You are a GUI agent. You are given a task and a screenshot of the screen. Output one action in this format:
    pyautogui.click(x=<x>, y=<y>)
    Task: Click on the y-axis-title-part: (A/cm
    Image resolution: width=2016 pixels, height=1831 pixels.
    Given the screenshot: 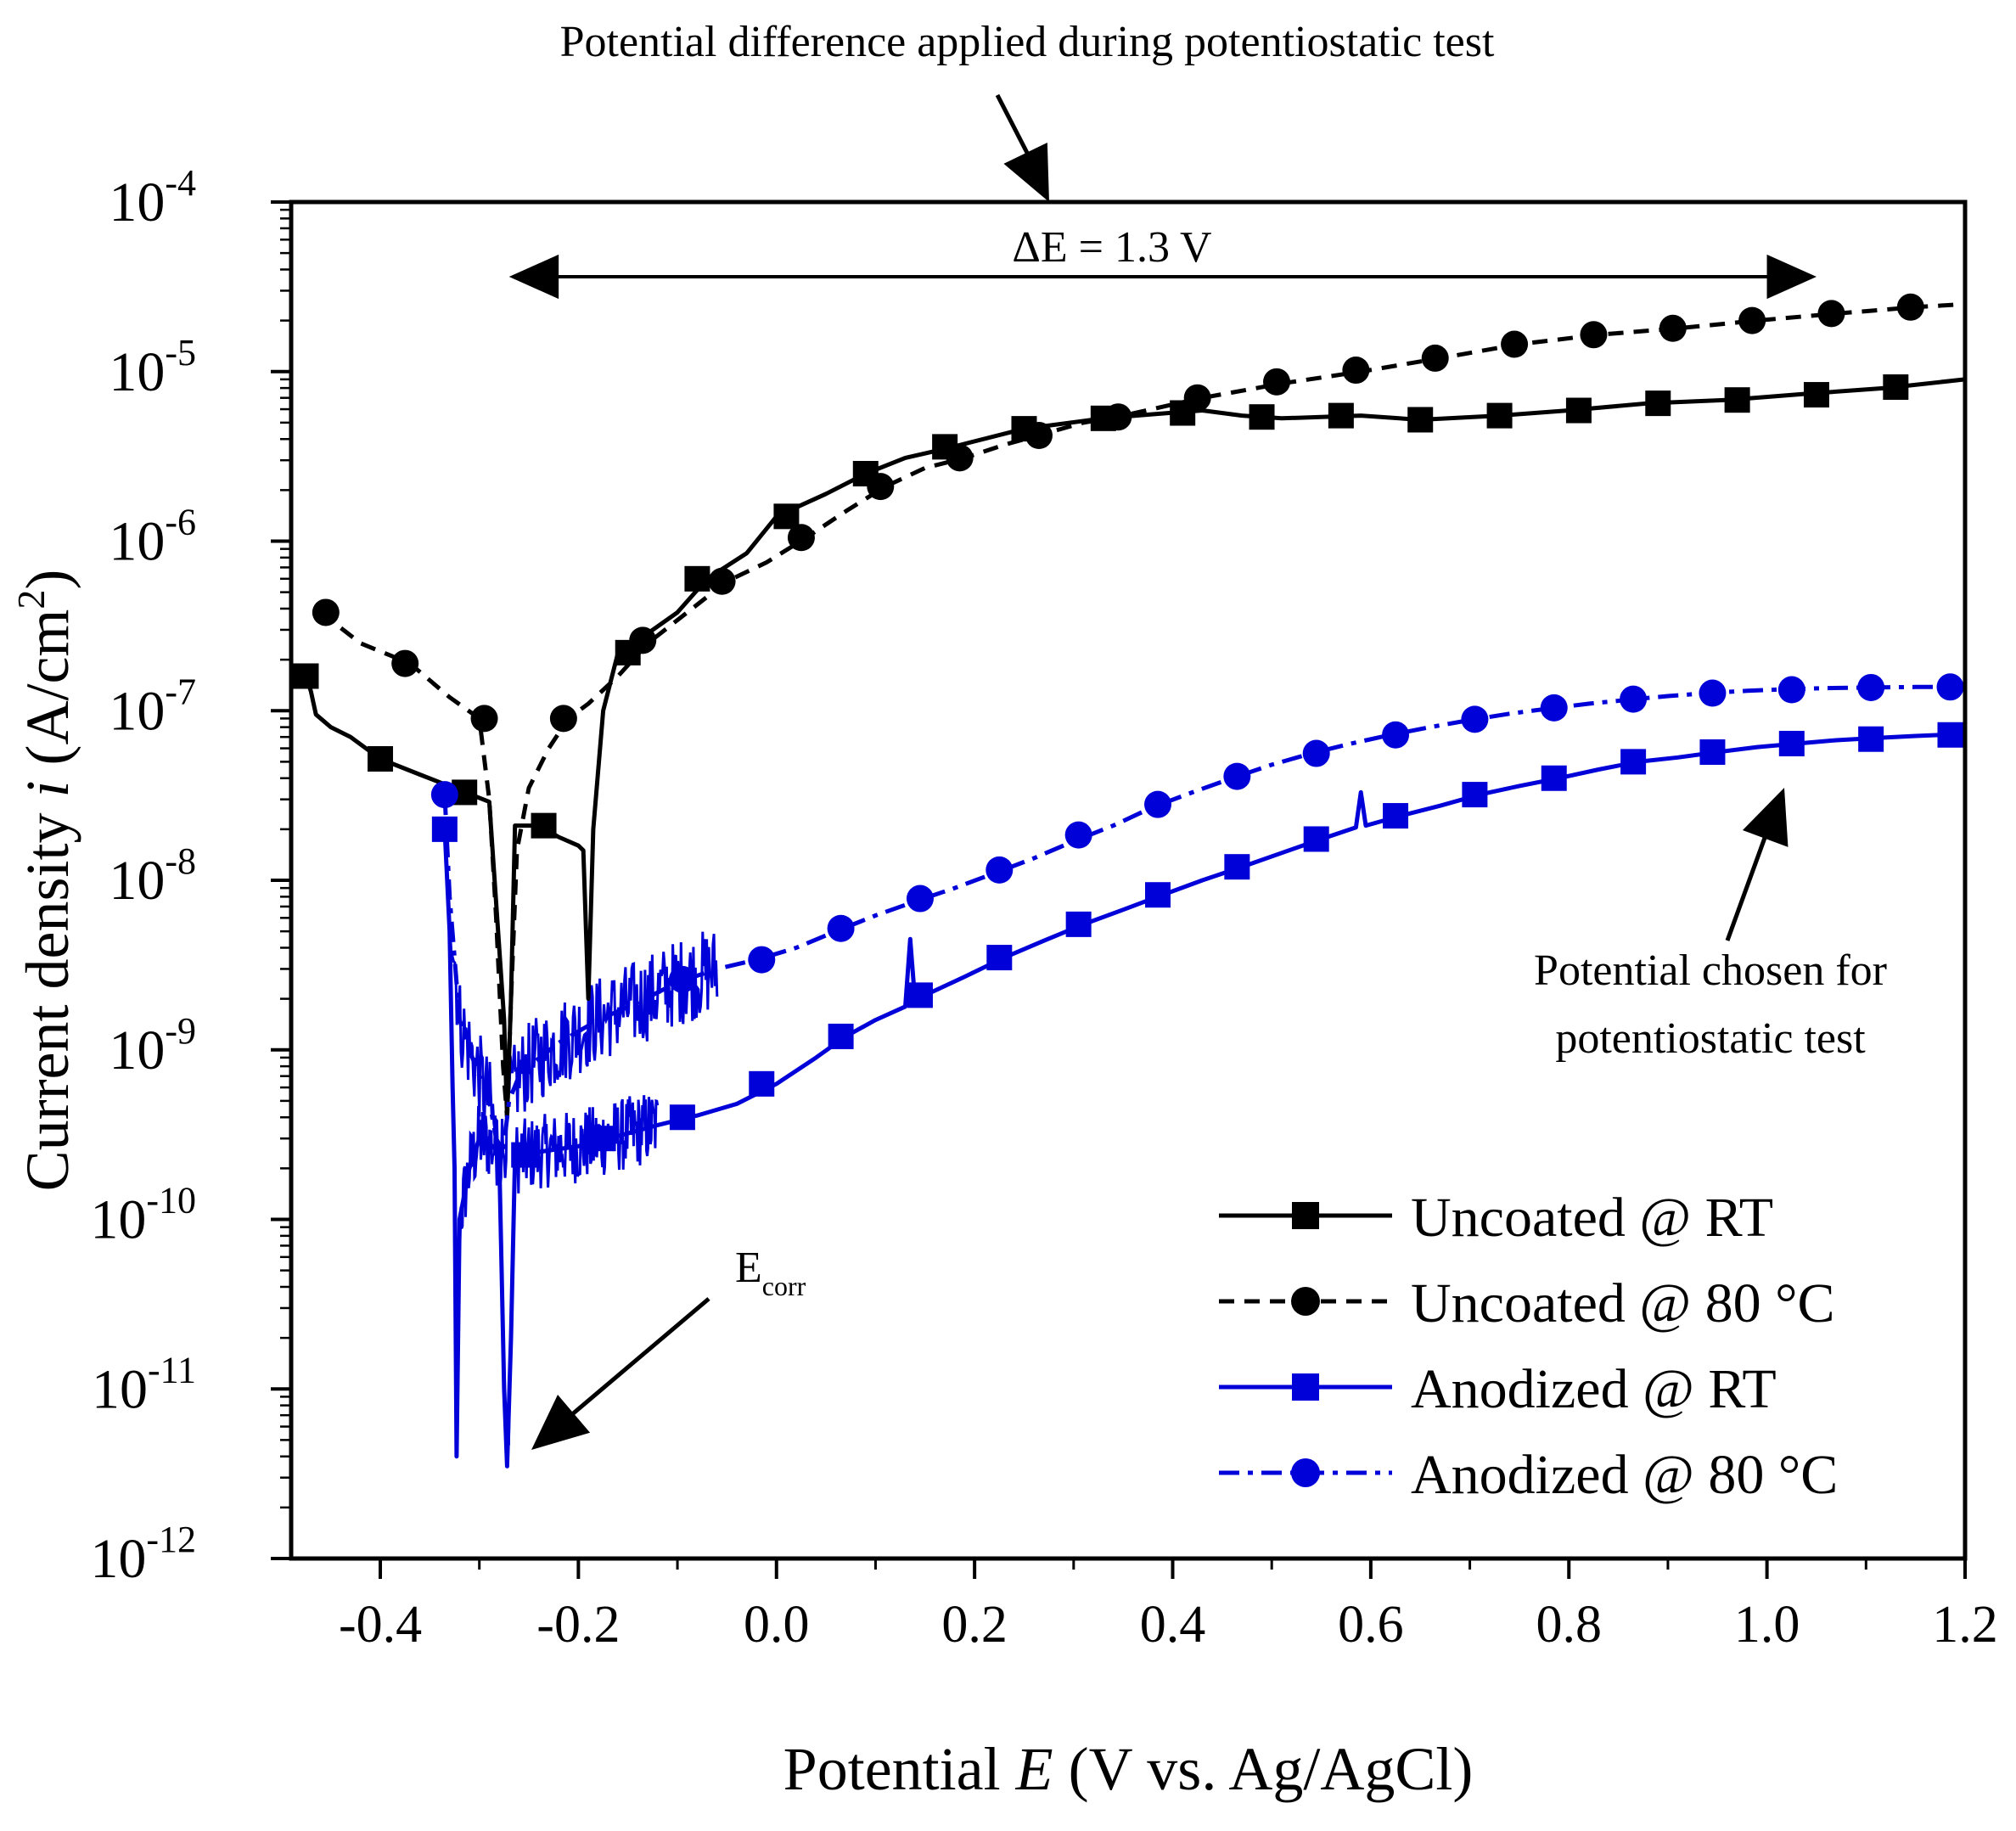 What is the action you would take?
    pyautogui.click(x=47, y=695)
    